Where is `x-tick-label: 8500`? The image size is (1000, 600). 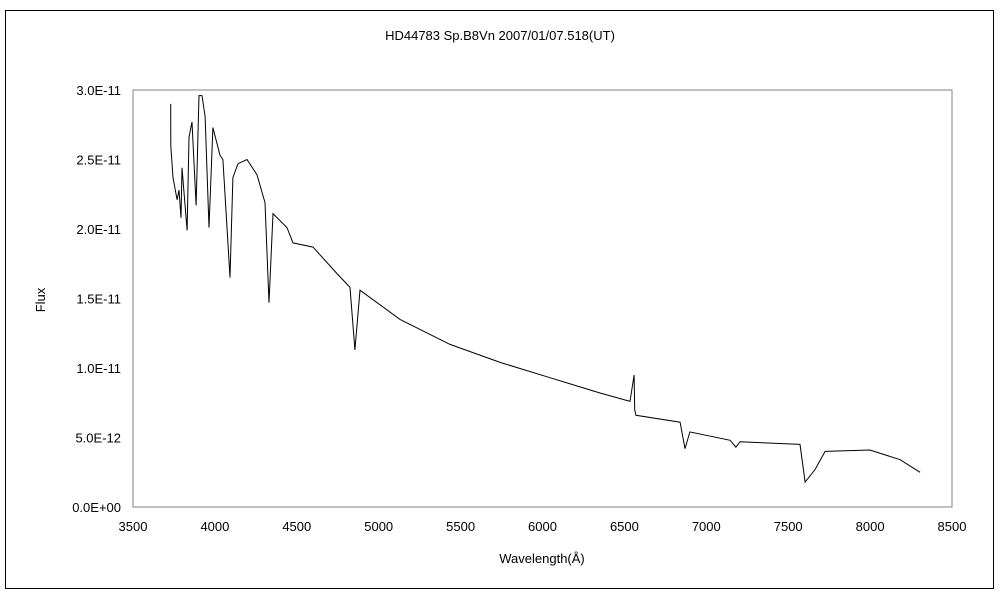
x-tick-label: 8500 is located at coordinates (952, 526).